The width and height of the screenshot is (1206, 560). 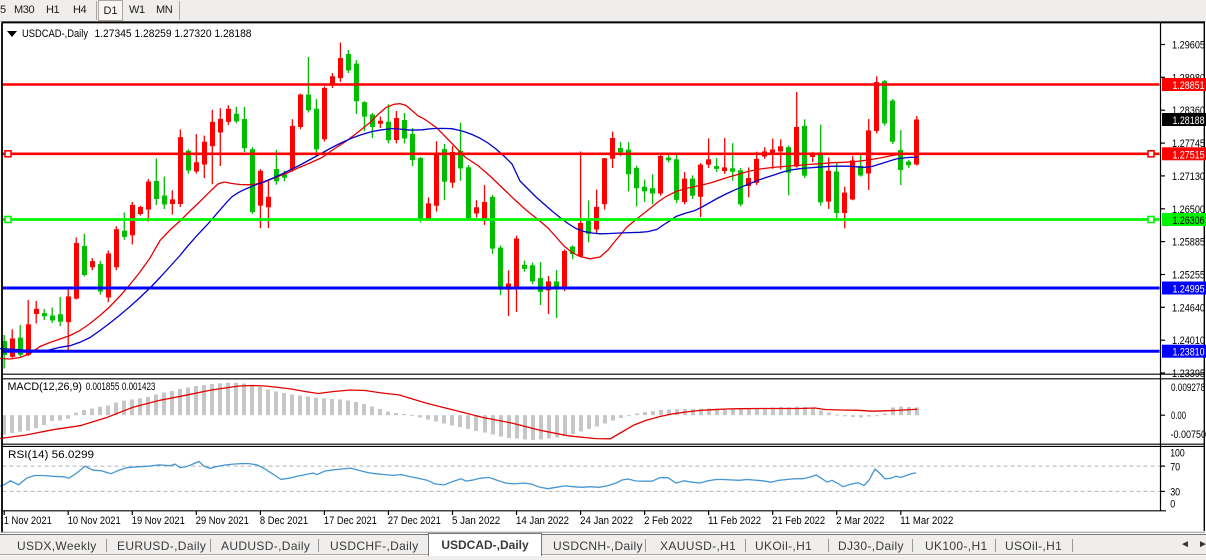 I want to click on svg-text: 1.23810, so click(x=1189, y=353).